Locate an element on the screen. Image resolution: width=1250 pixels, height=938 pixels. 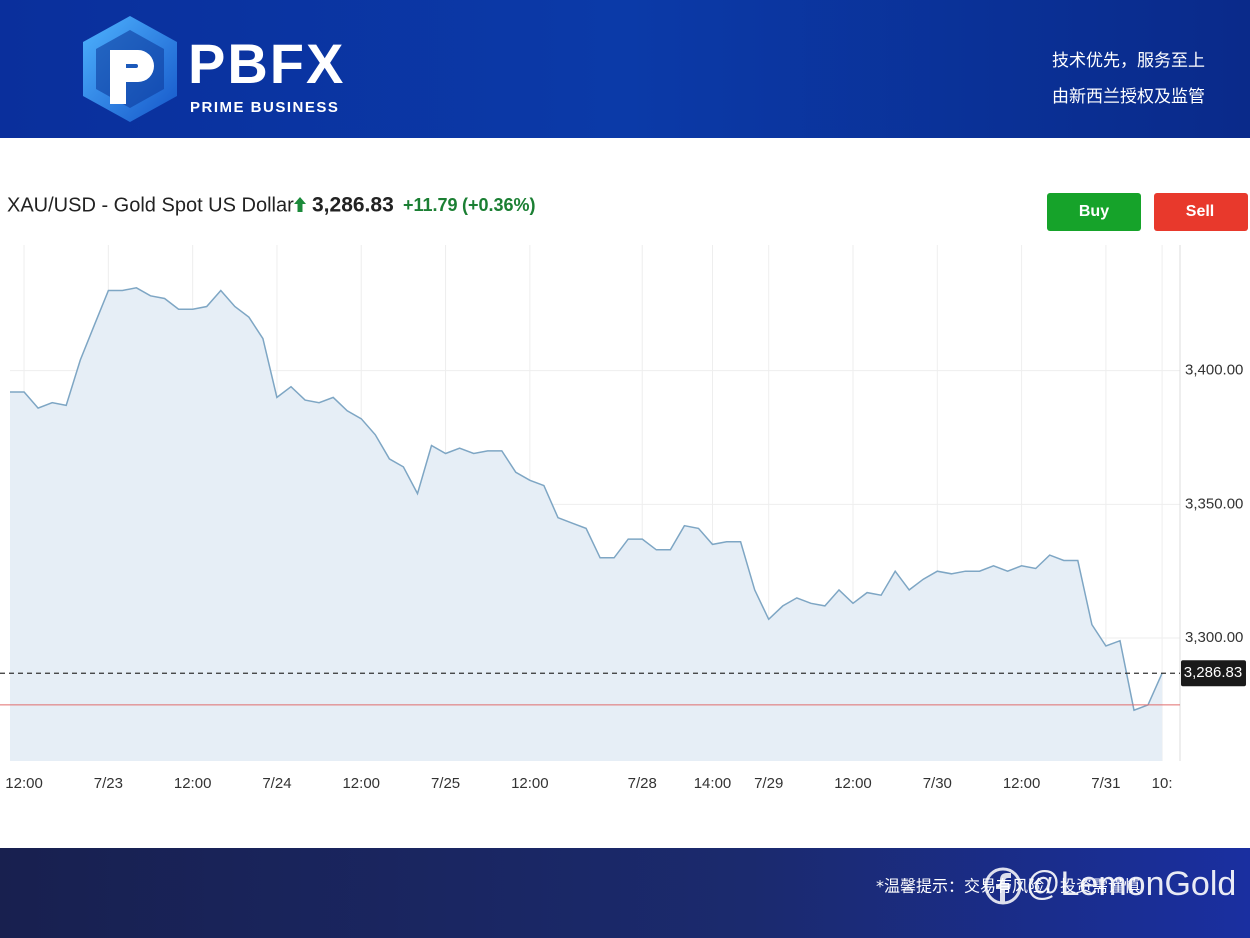
x-tick-label: 7/31 is located at coordinates (1105, 783).